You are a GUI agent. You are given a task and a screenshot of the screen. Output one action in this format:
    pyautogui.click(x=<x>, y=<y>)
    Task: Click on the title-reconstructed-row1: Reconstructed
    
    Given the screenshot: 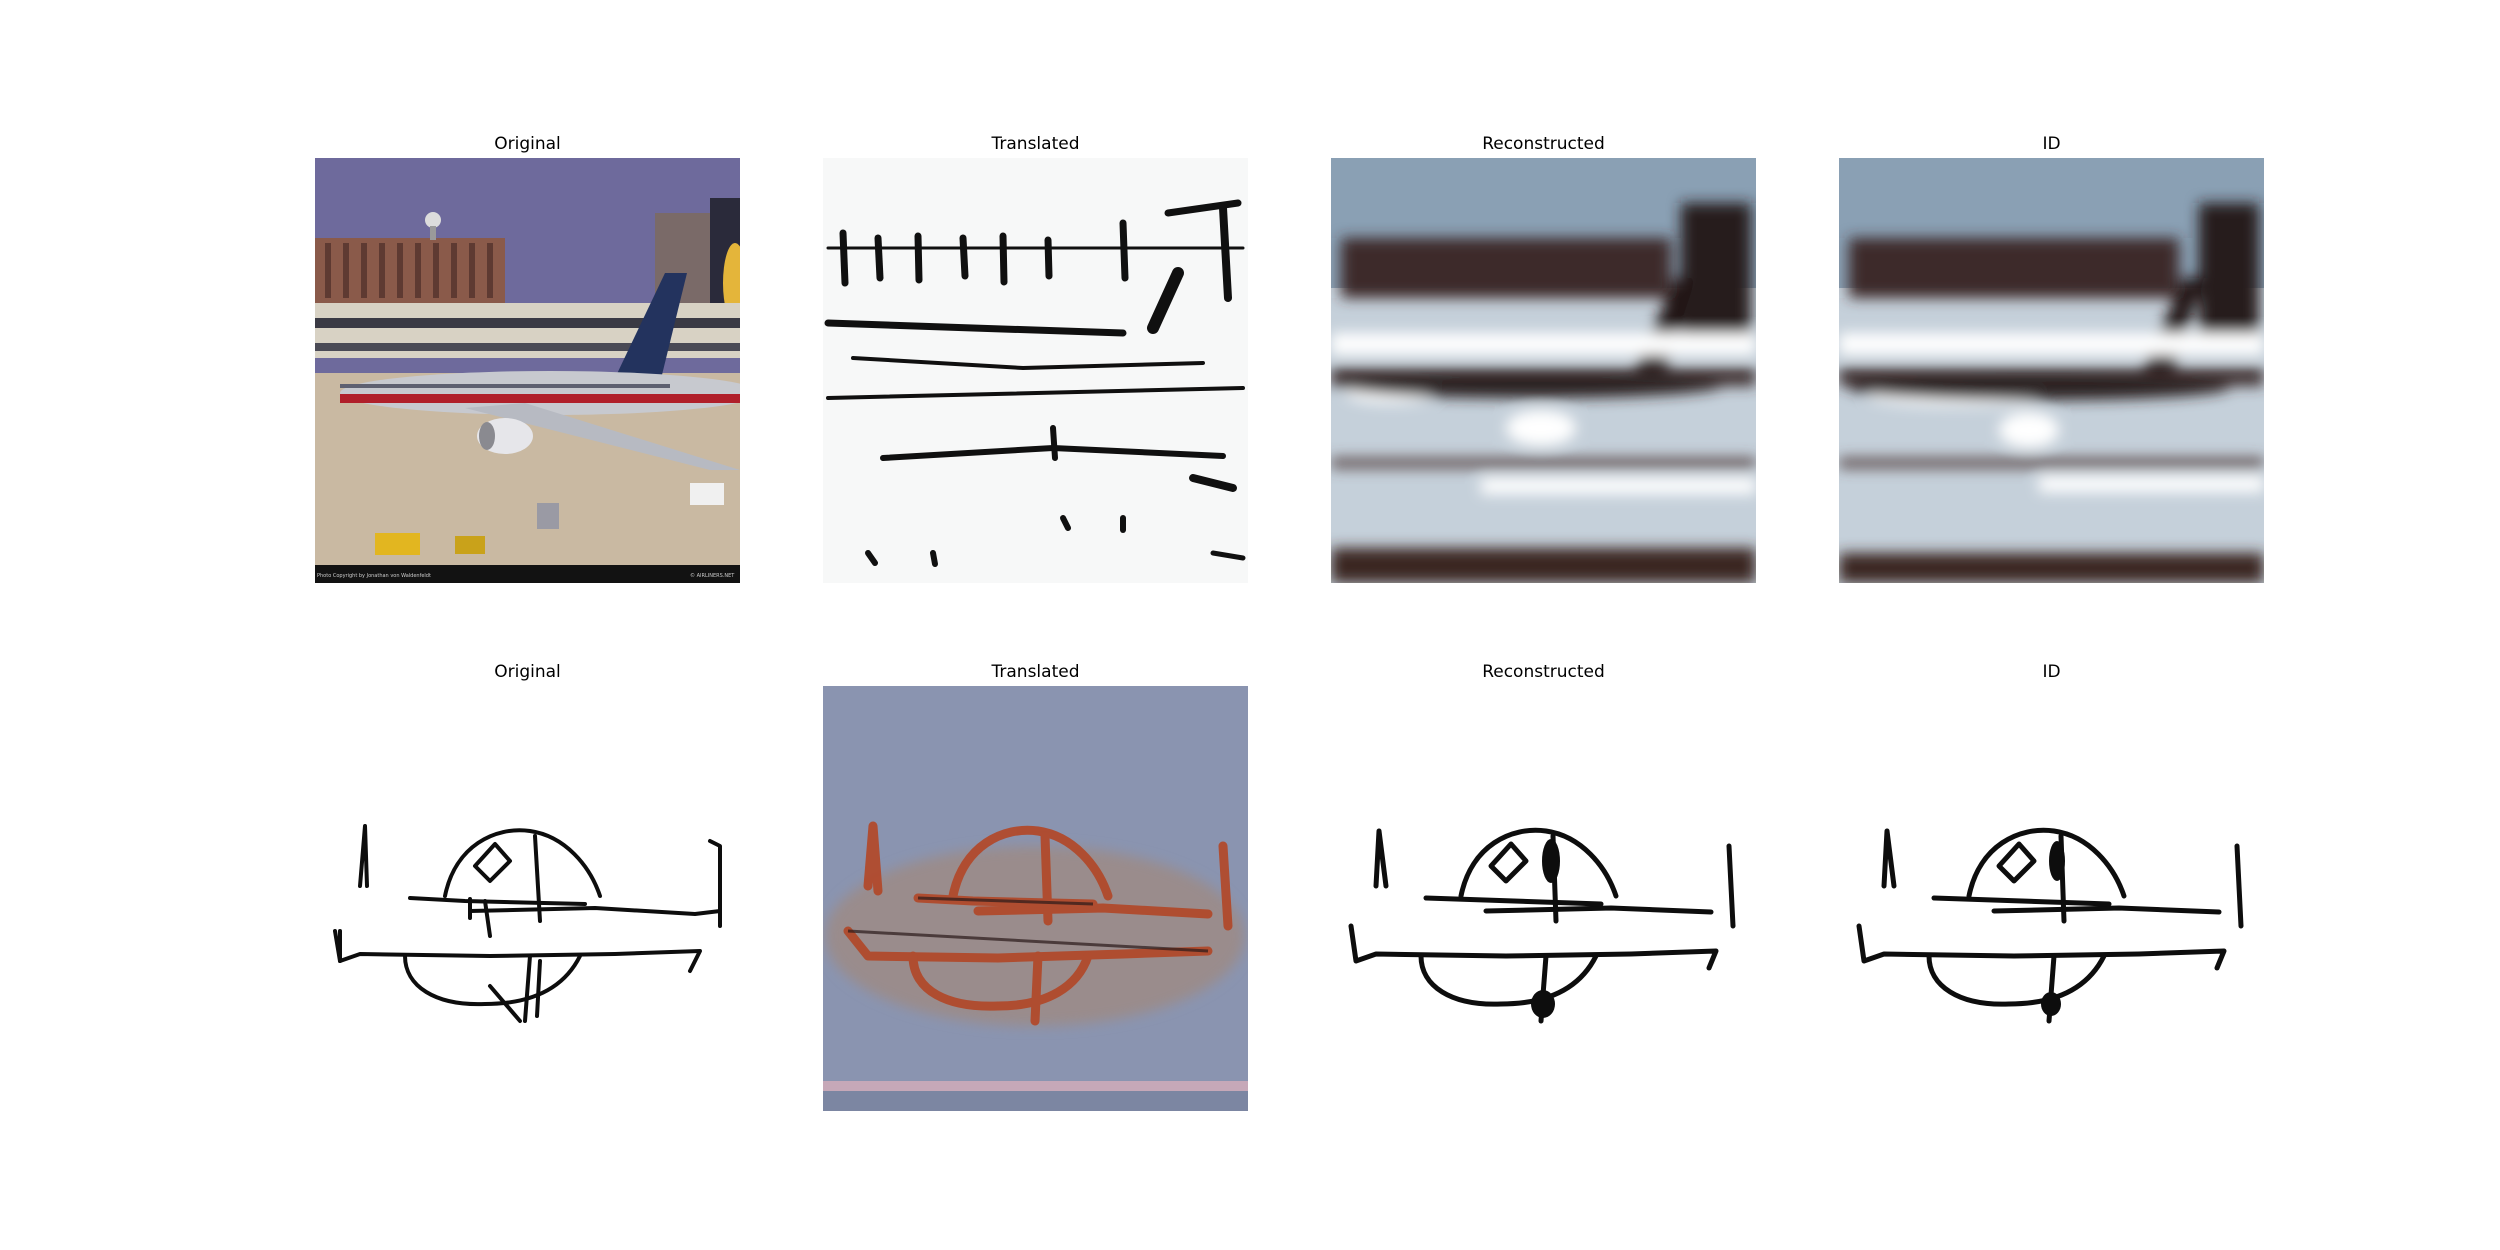 What is the action you would take?
    pyautogui.click(x=1543, y=144)
    